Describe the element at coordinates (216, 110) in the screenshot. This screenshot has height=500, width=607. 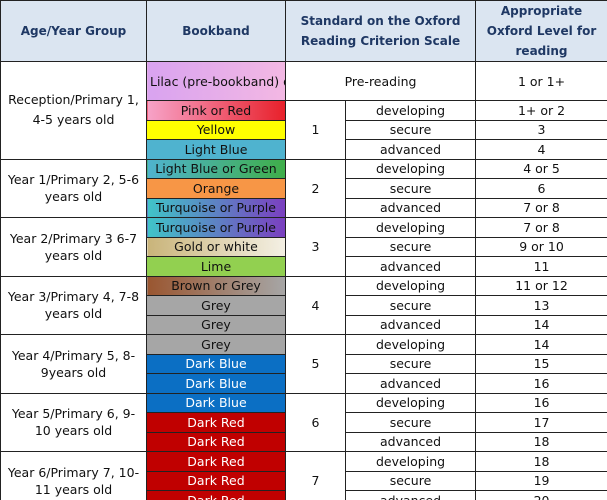
I see `bookband-cell: Pink or Red` at that location.